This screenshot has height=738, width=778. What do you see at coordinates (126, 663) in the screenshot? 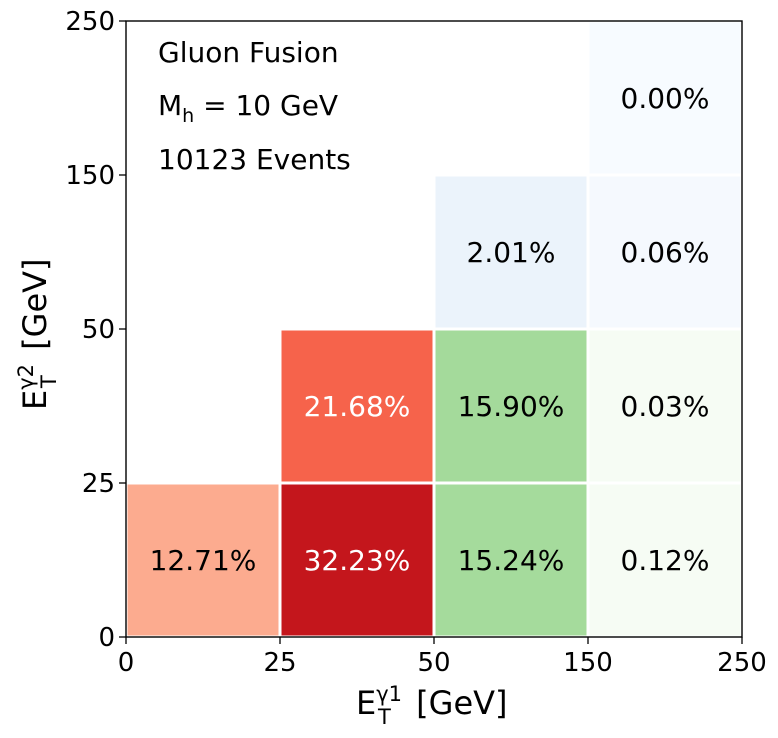
I see `x-tick-label: 0` at bounding box center [126, 663].